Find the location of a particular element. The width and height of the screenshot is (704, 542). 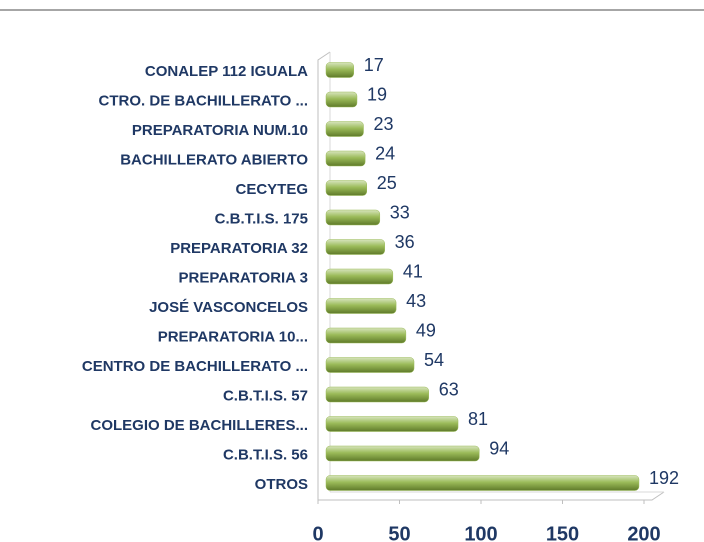

category-label: PREPARATORIA NUM.10 is located at coordinates (220, 130).